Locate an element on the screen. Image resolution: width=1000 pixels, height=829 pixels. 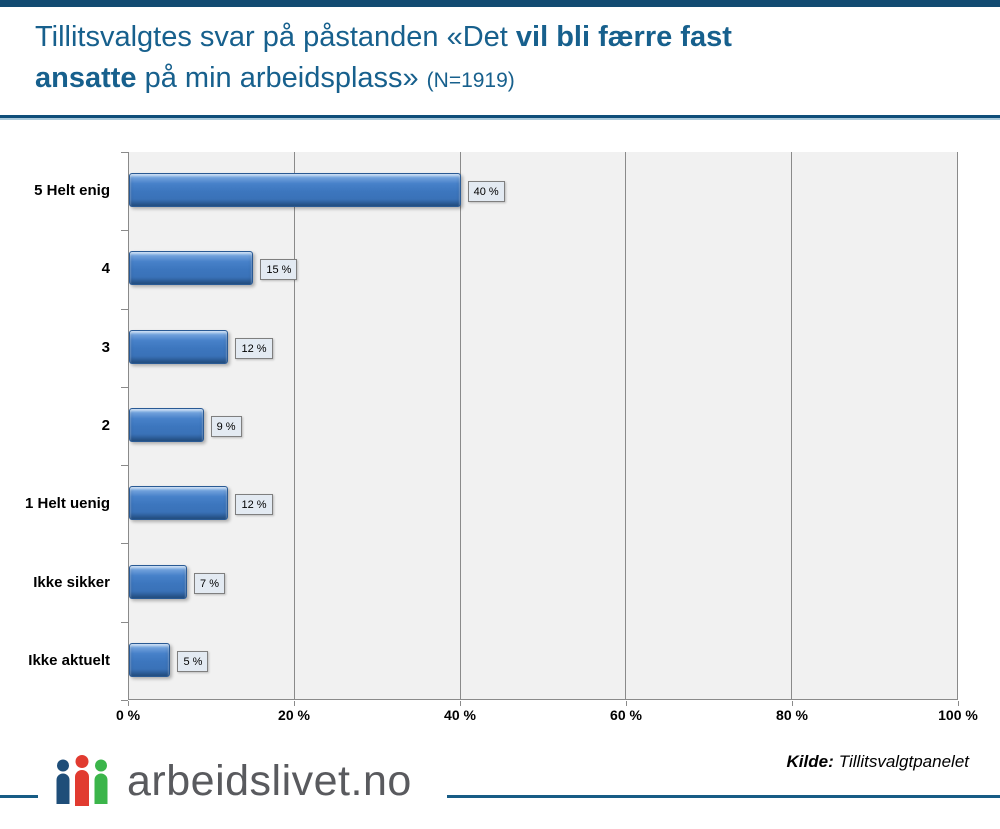
value-label-3: 12 % is located at coordinates (254, 348).